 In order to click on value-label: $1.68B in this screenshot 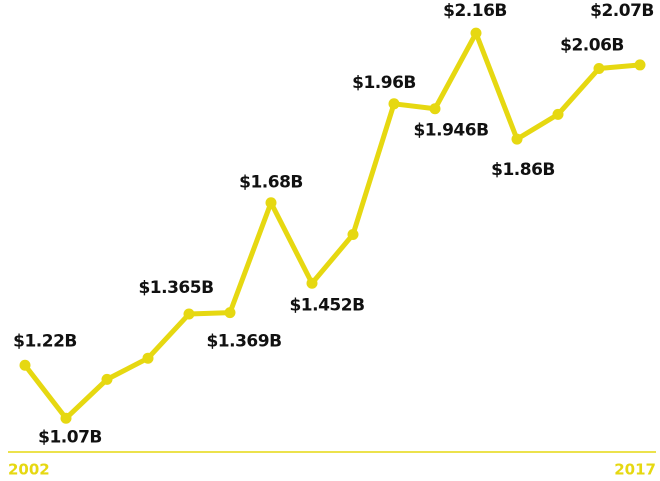, I will do `click(271, 183)`.